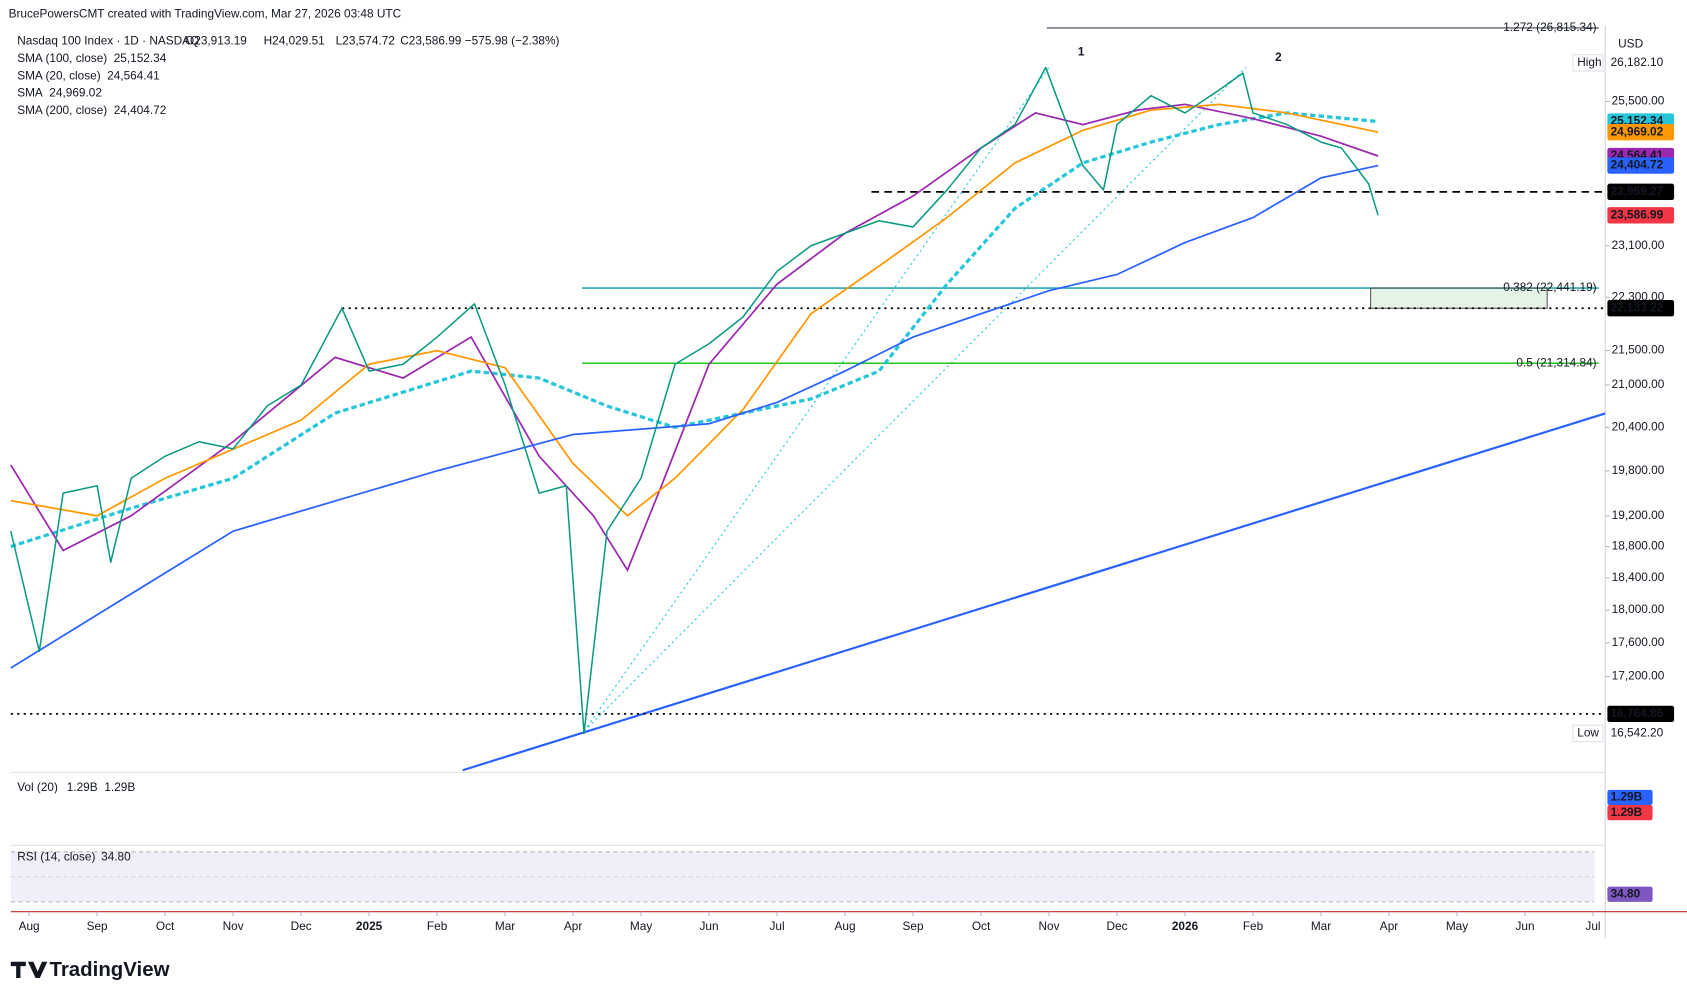 The image size is (1687, 990). Describe the element at coordinates (1459, 298) in the screenshot. I see `target-zone` at that location.